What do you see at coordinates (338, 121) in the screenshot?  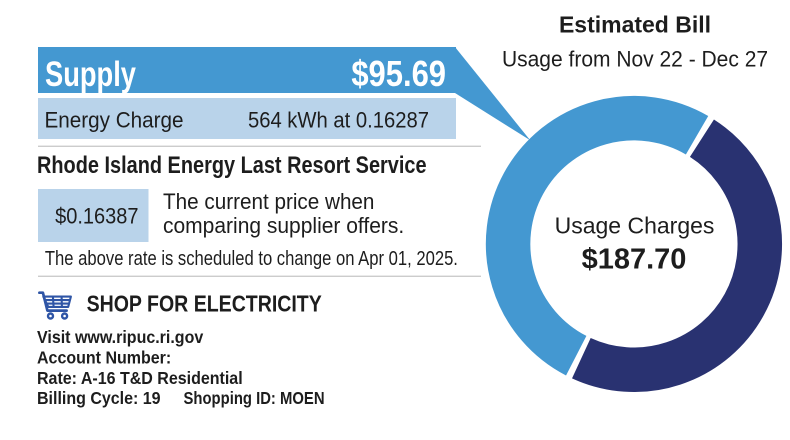 I see `svg-text: 564 kWh at 0.16287` at bounding box center [338, 121].